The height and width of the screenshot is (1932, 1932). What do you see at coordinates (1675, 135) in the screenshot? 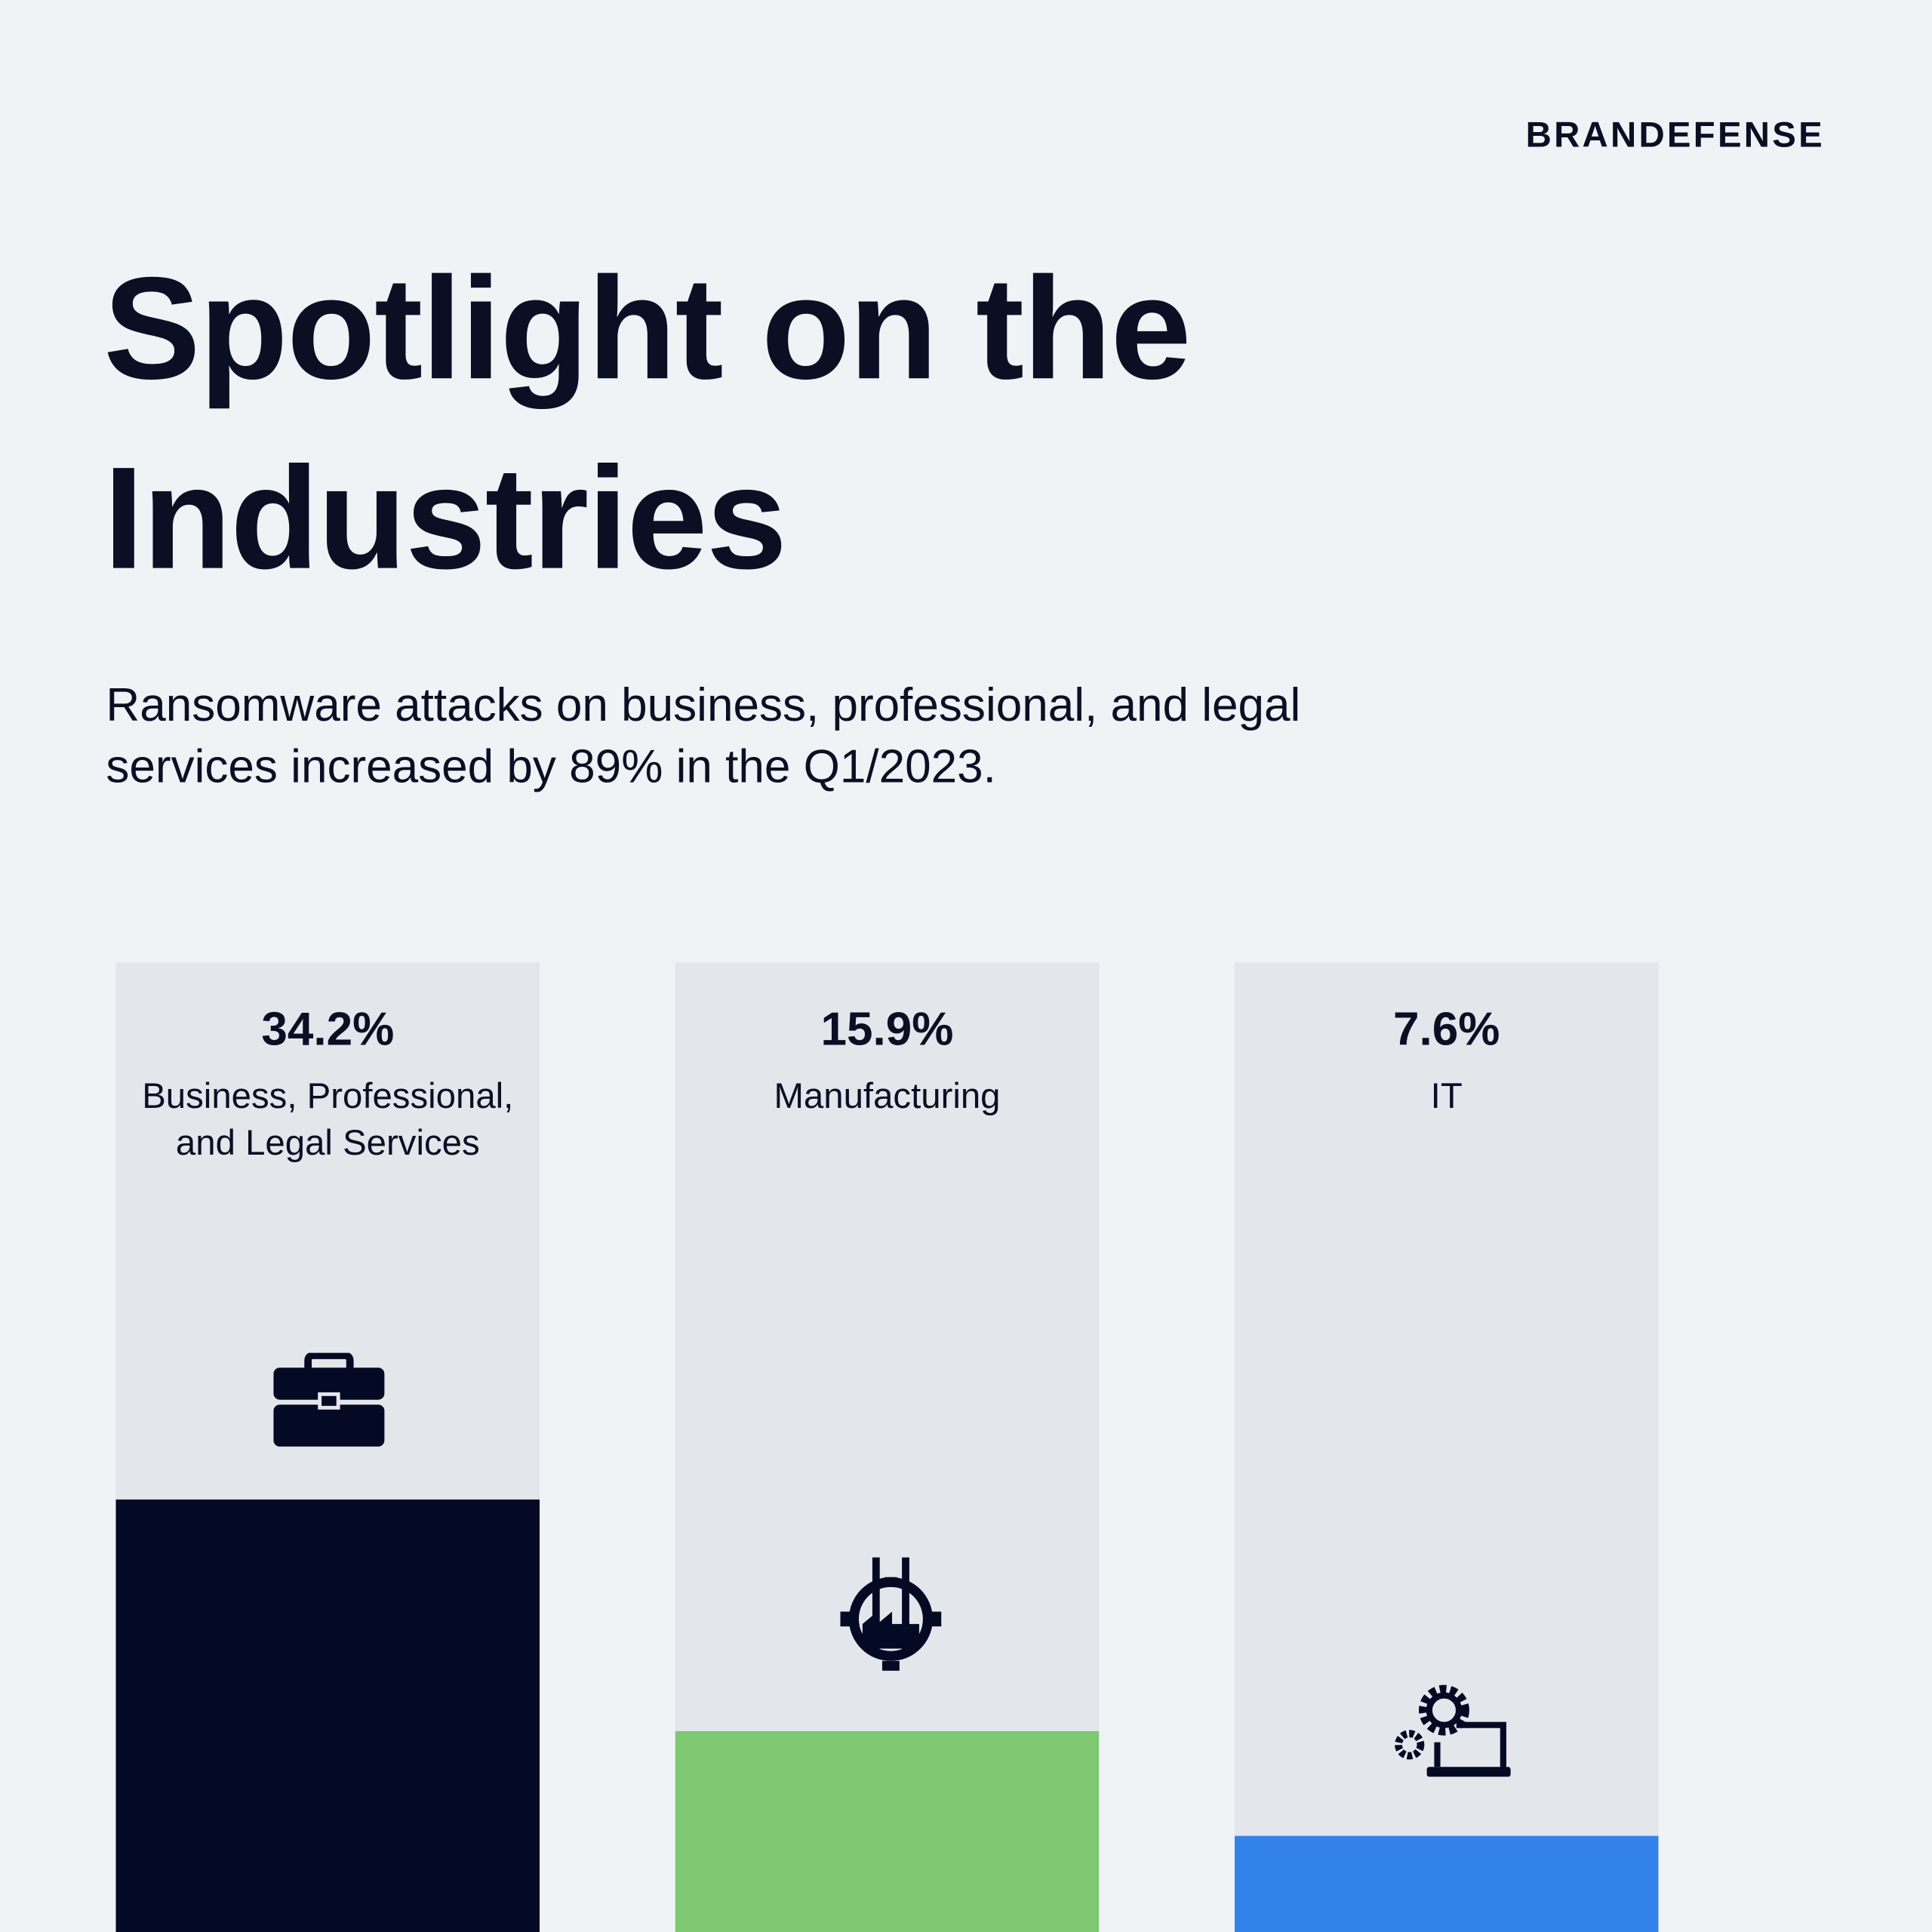
I see `brand-logo: BRANDEFENSE` at bounding box center [1675, 135].